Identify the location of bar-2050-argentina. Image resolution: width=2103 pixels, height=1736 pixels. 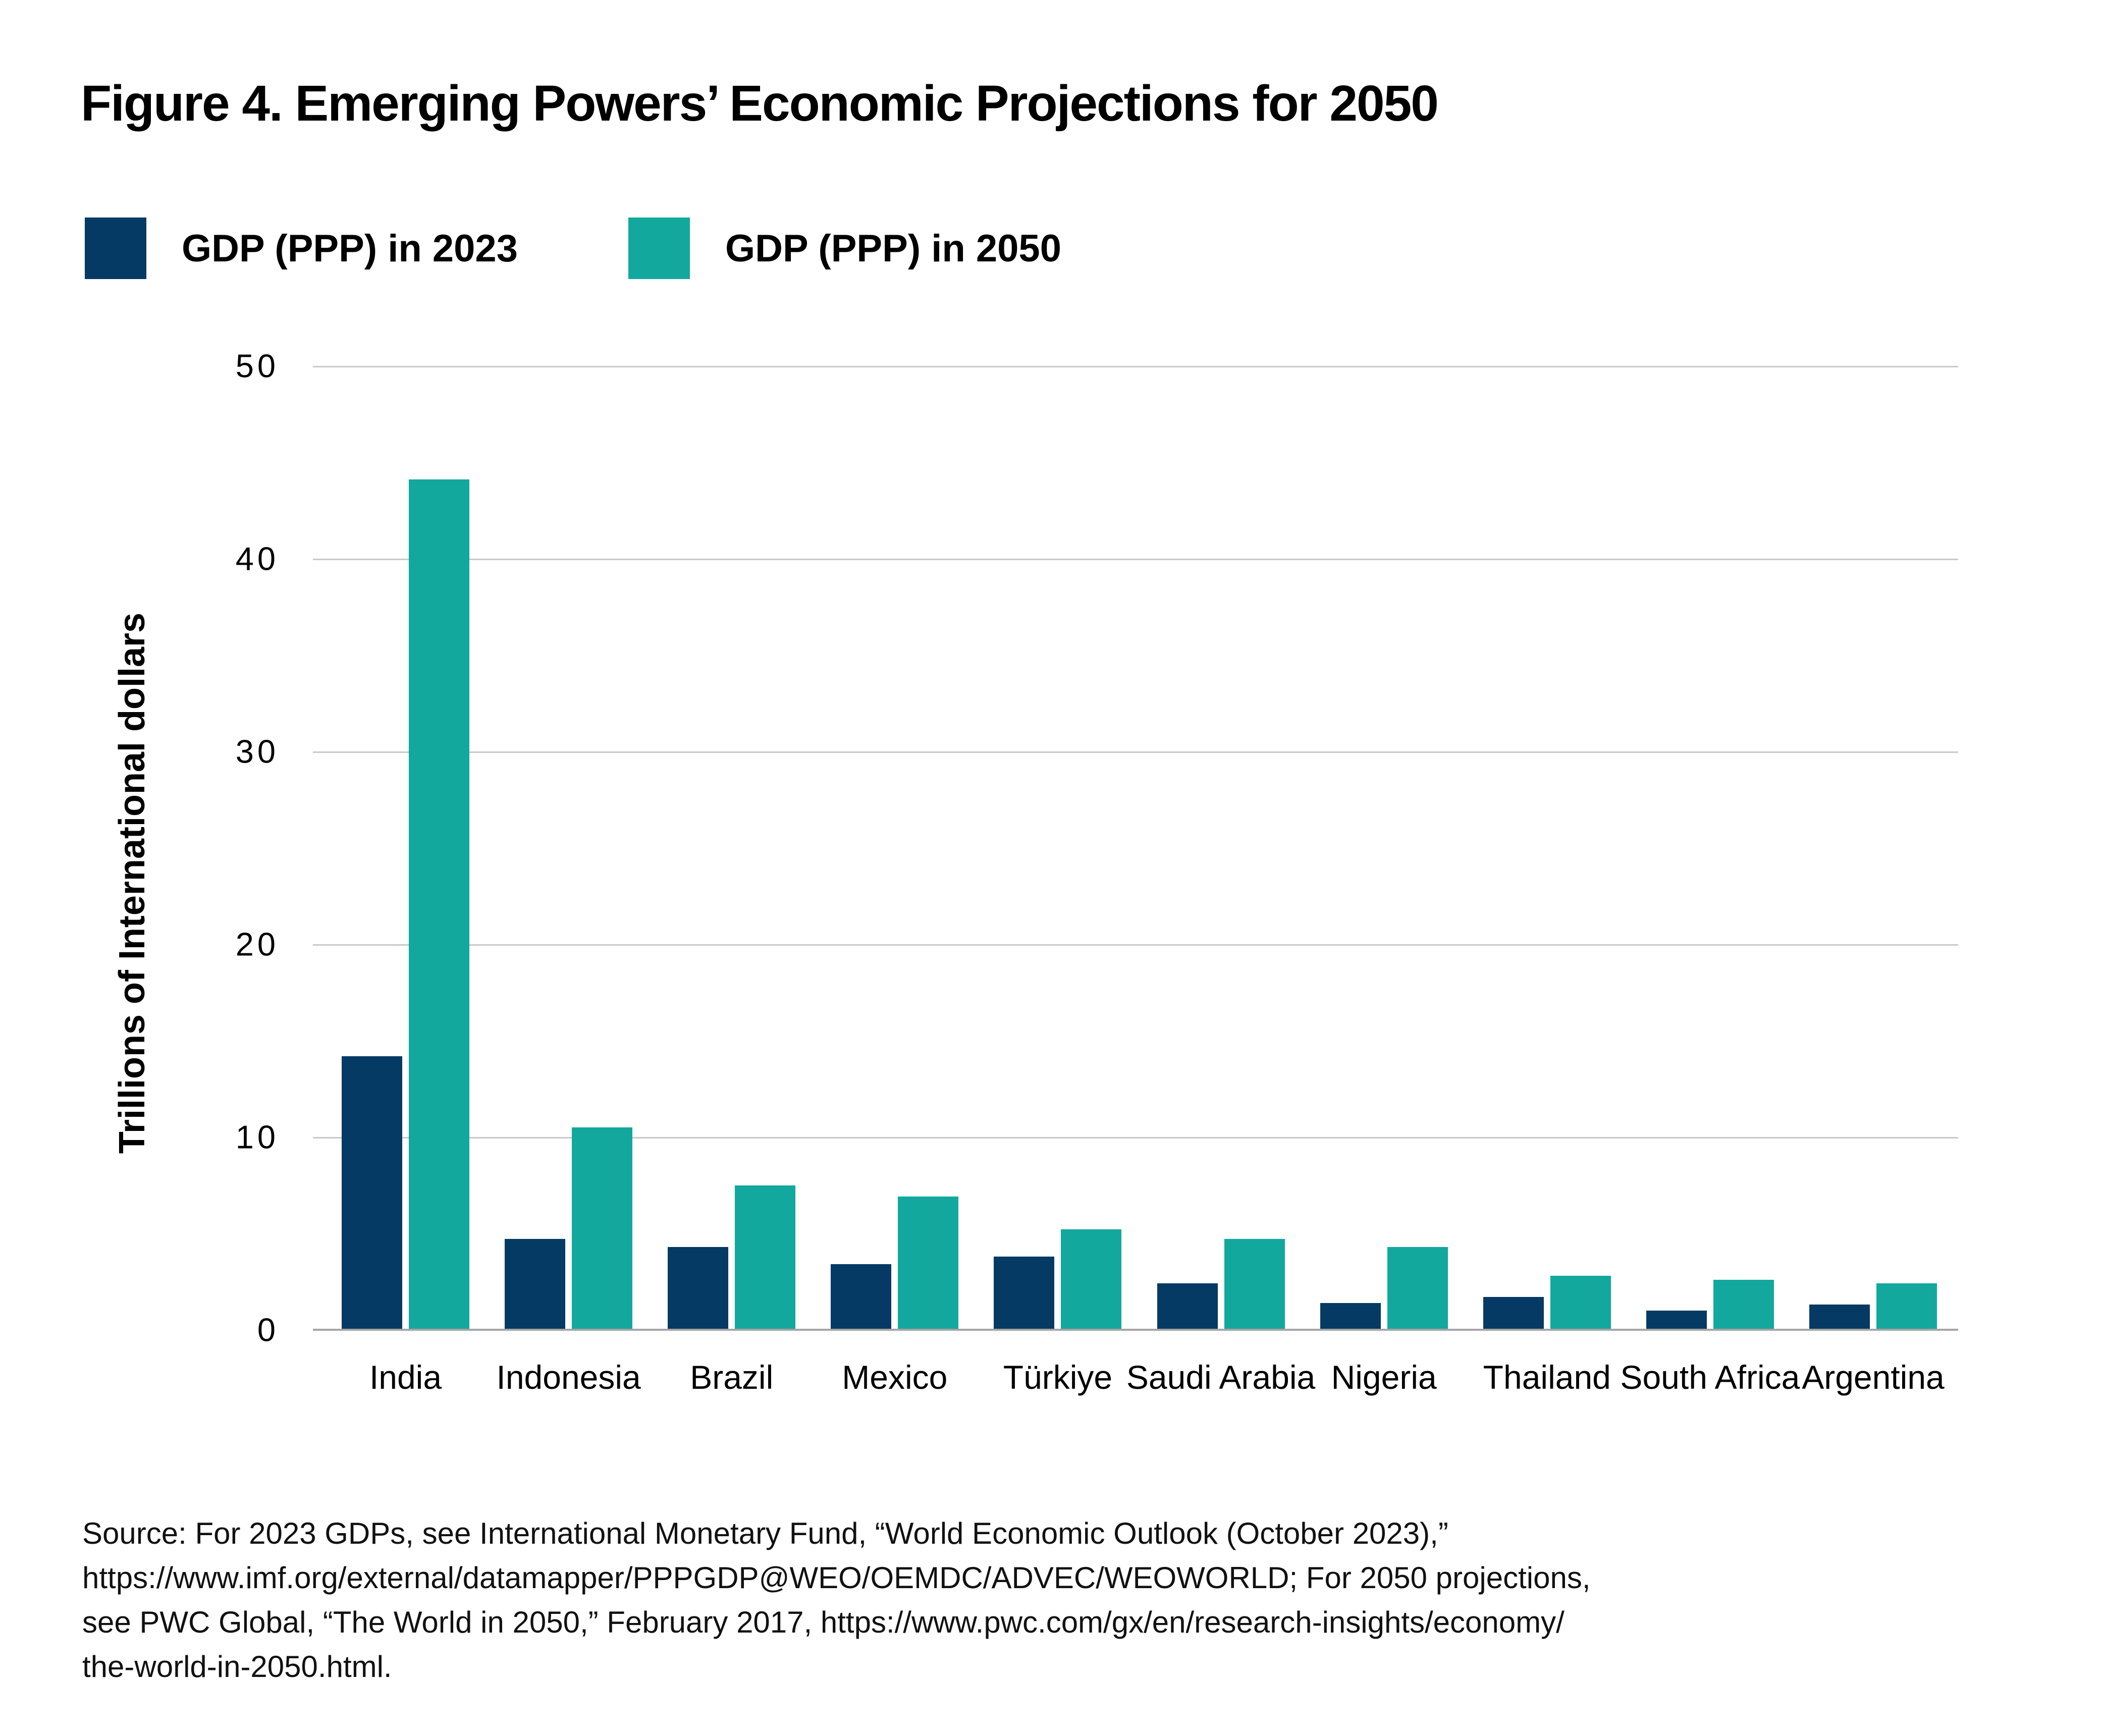
(1906, 1306).